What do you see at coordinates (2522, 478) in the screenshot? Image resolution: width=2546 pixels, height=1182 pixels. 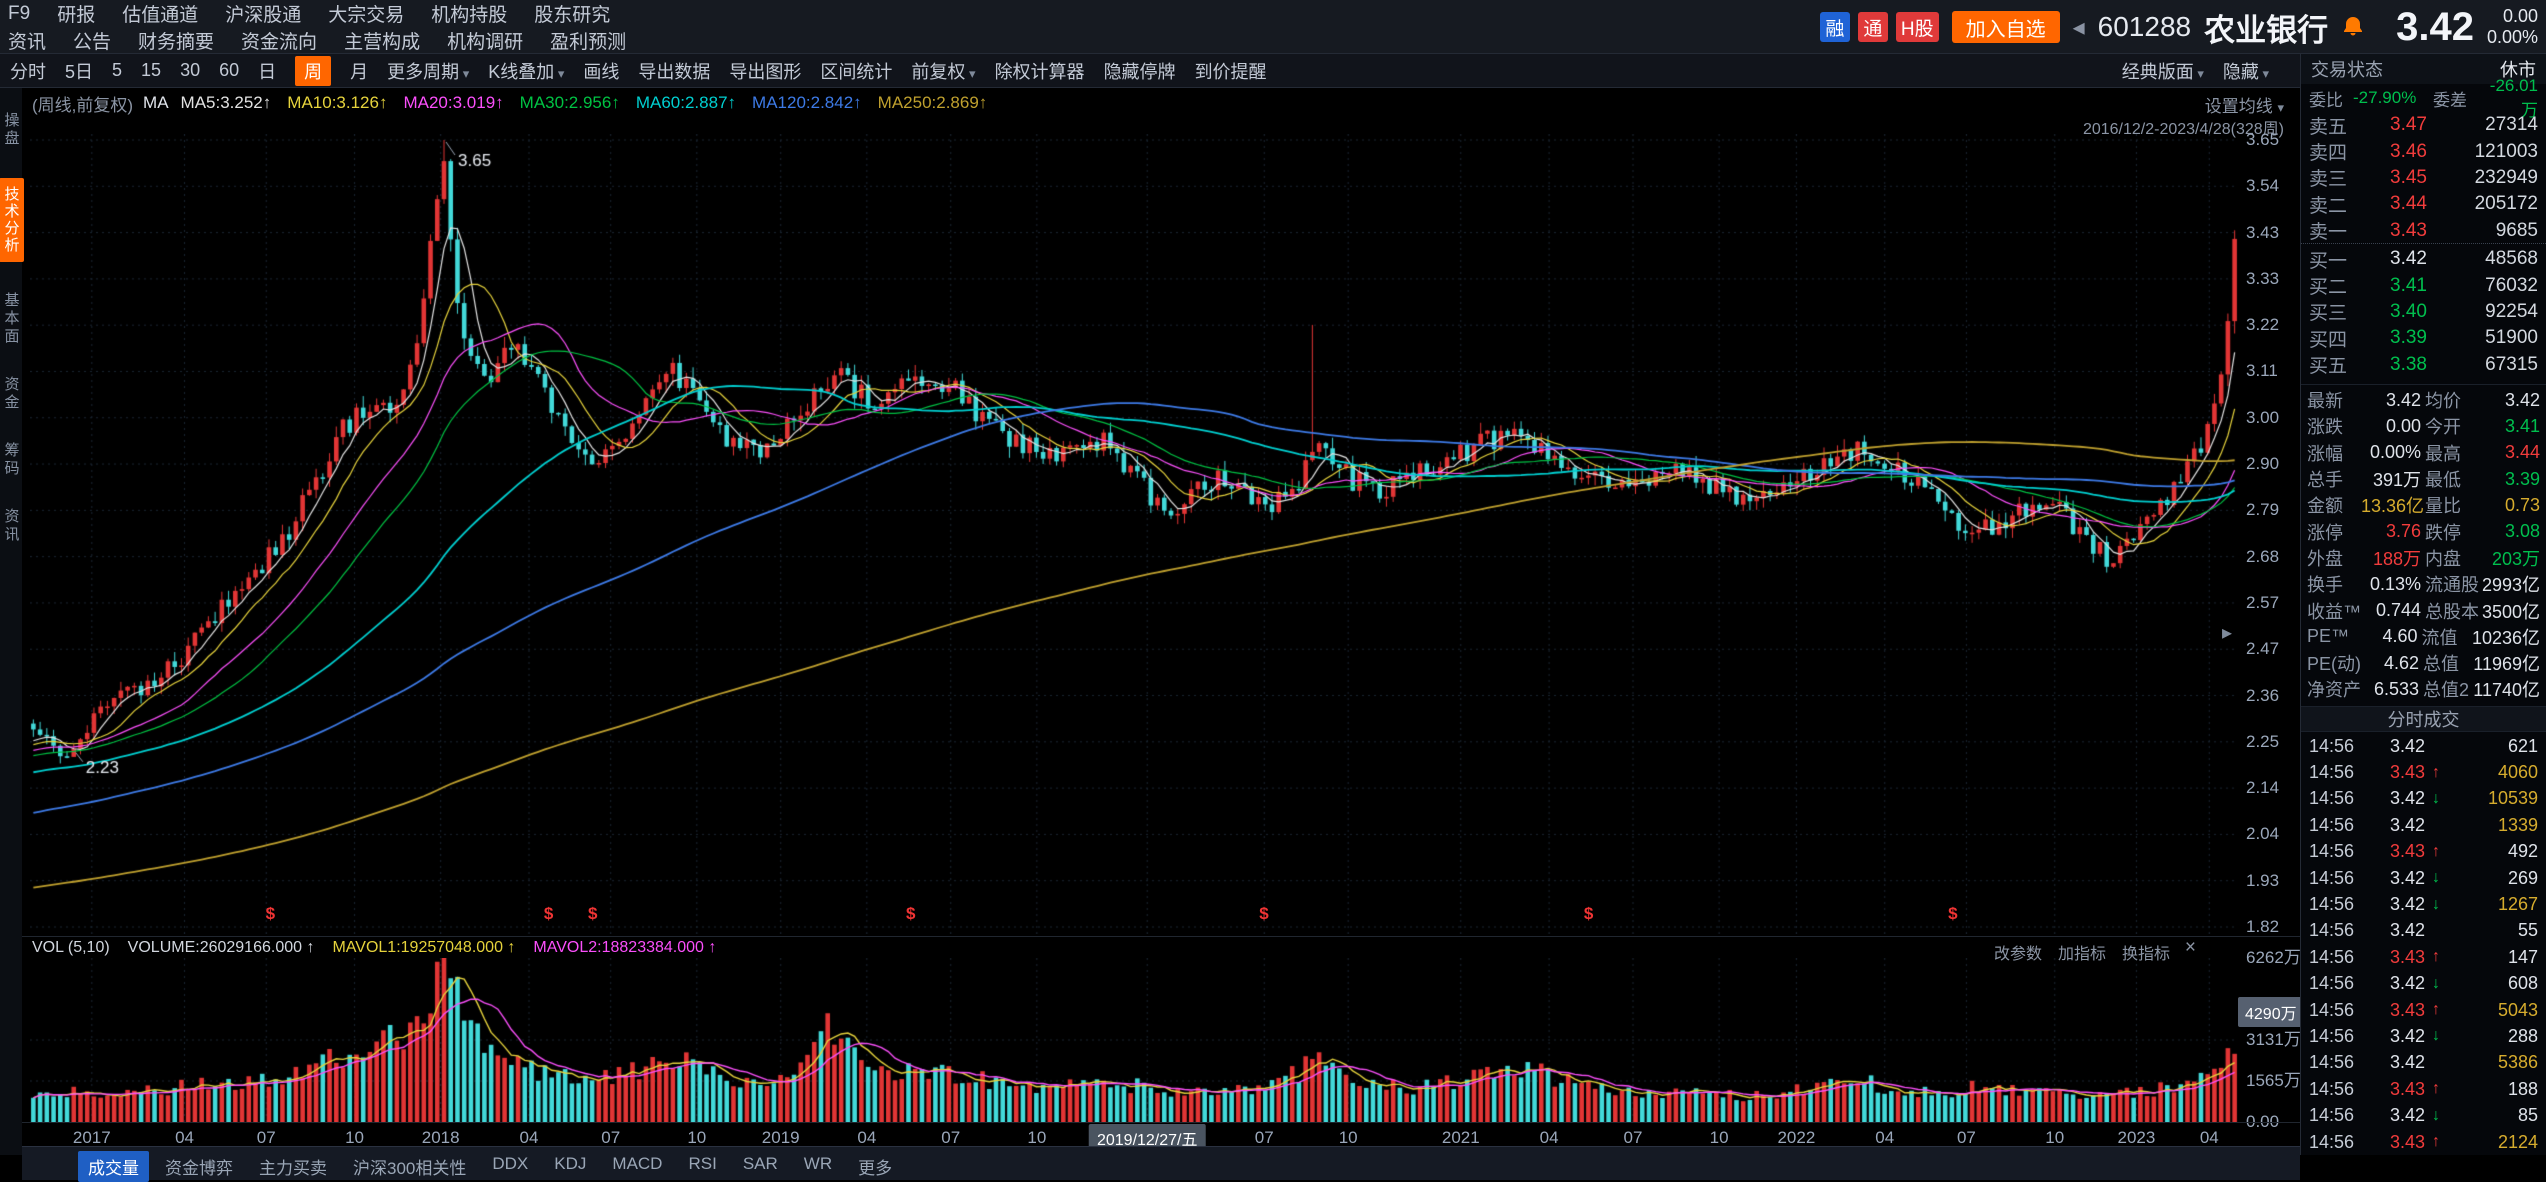 I see `stat-value: 3.39` at bounding box center [2522, 478].